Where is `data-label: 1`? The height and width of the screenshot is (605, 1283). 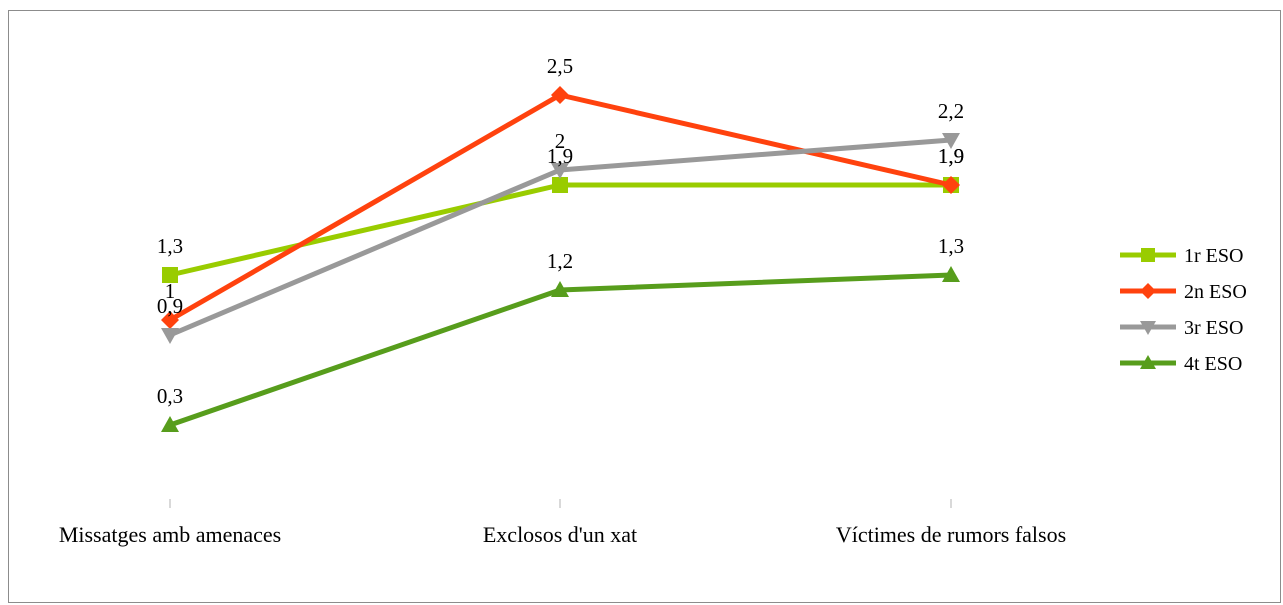 data-label: 1 is located at coordinates (170, 291).